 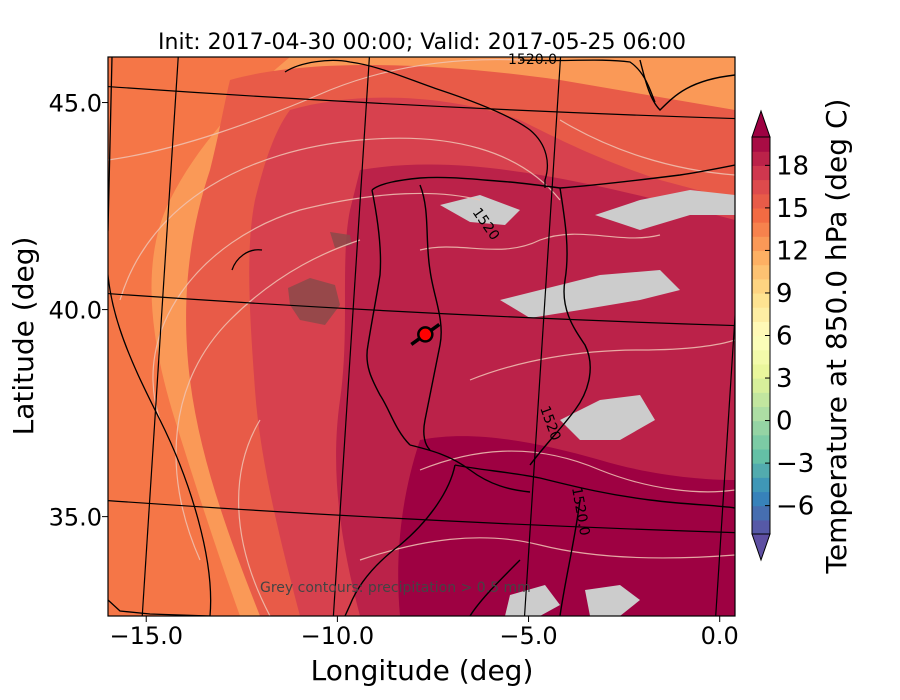 I want to click on location-marker, so click(x=425, y=334).